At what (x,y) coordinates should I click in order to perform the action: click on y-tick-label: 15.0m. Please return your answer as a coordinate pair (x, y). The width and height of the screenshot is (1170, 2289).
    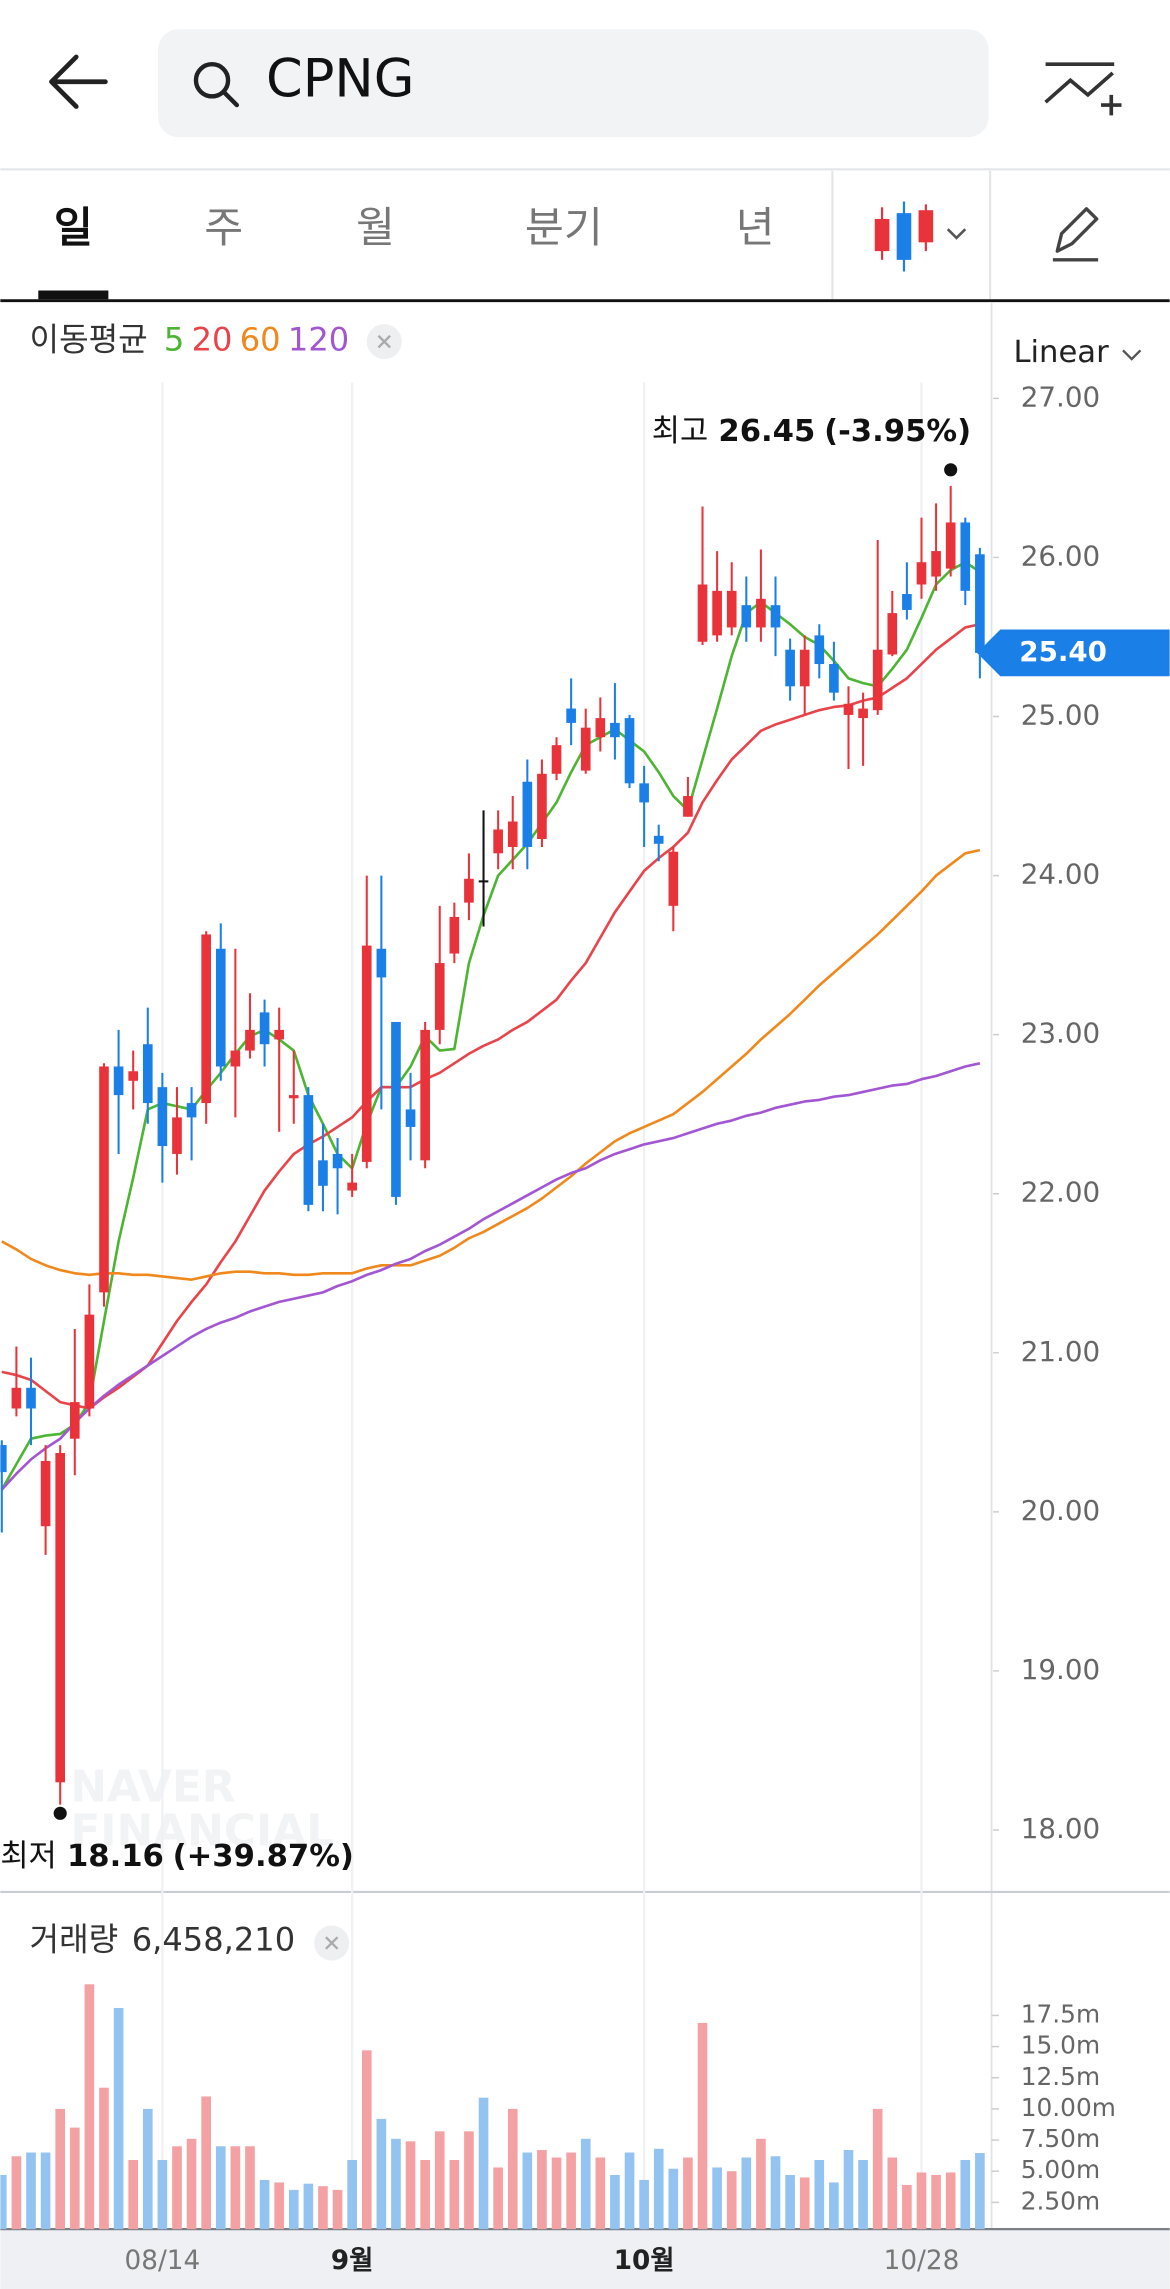
    Looking at the image, I should click on (1060, 2045).